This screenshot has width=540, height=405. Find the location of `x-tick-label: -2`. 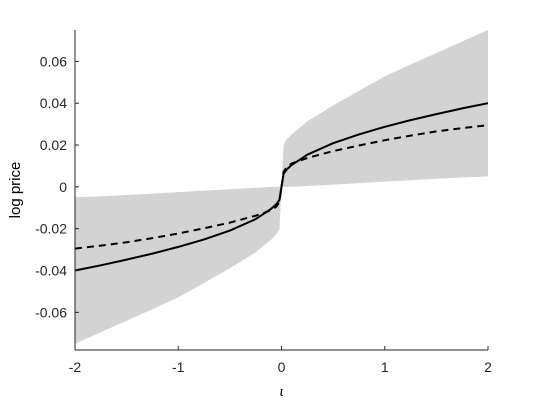

x-tick-label: -2 is located at coordinates (75, 367).